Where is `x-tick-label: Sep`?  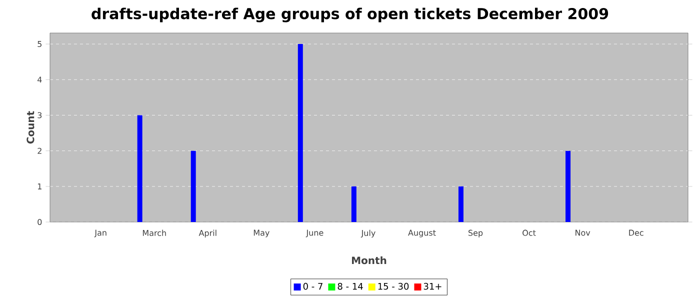
x-tick-label: Sep is located at coordinates (475, 234).